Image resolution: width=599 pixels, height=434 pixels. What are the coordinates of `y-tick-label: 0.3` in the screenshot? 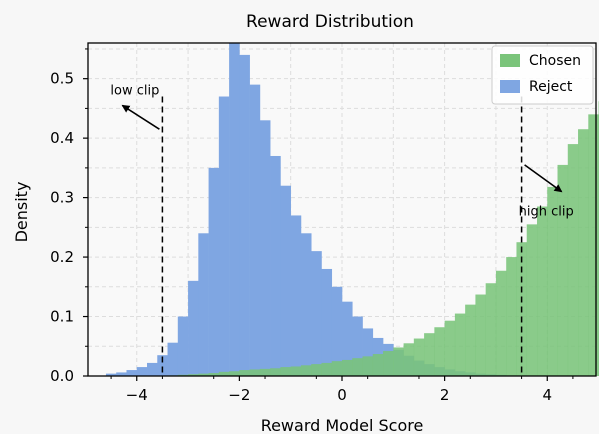 It's located at (62, 198).